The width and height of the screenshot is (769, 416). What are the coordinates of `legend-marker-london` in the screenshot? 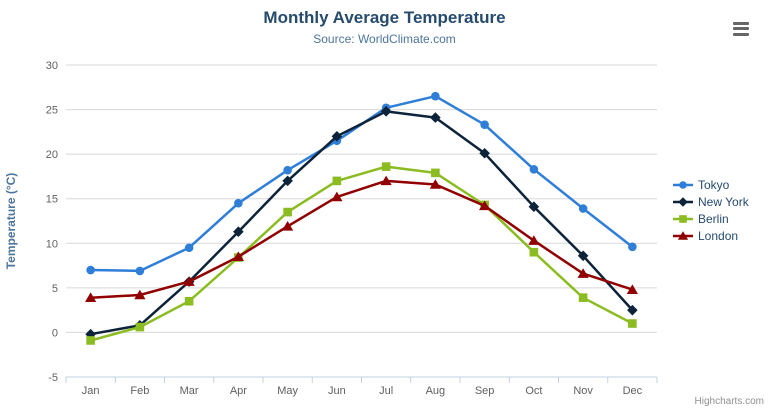 It's located at (683, 235).